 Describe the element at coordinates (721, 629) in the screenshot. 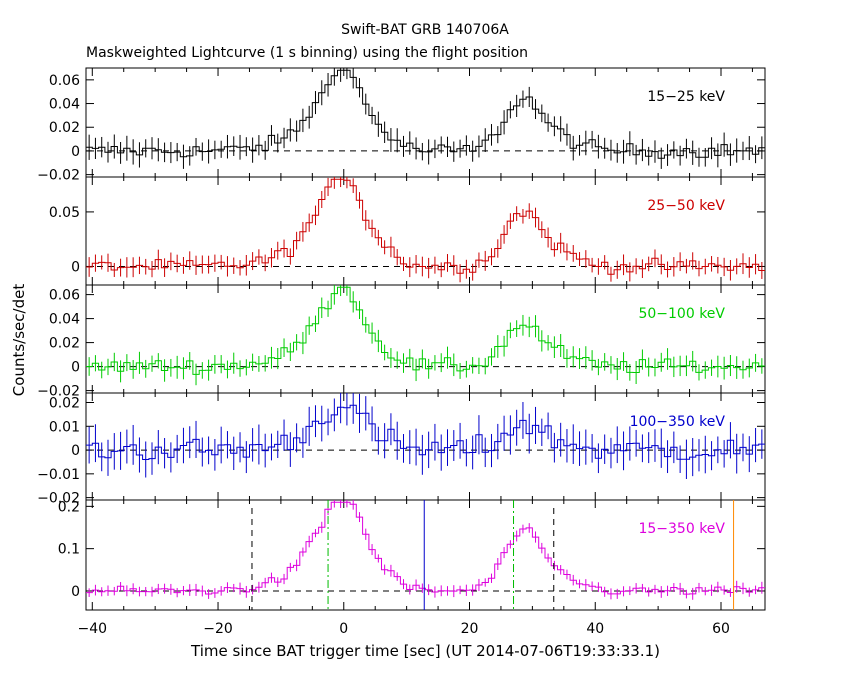

I see `x-tick-label: 60` at that location.